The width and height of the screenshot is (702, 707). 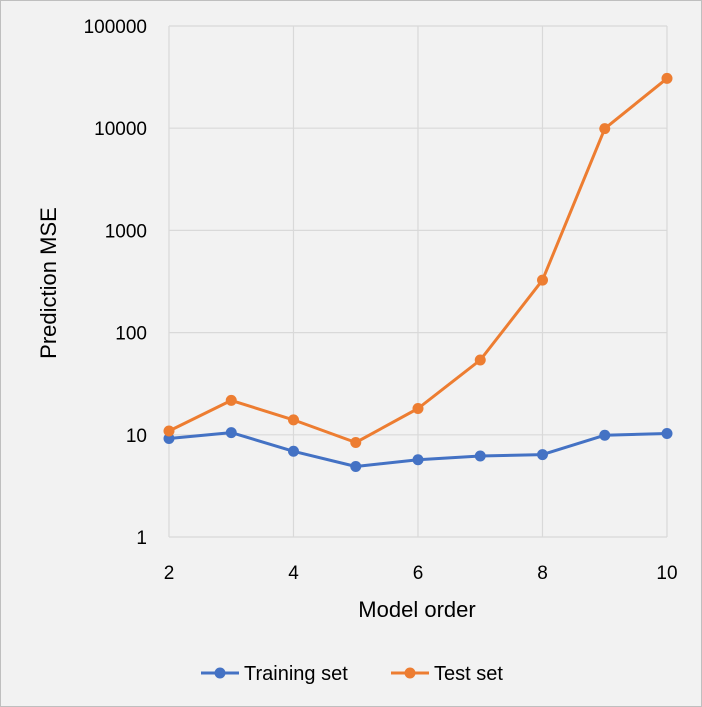 I want to click on legend-label: Training set, so click(x=296, y=674).